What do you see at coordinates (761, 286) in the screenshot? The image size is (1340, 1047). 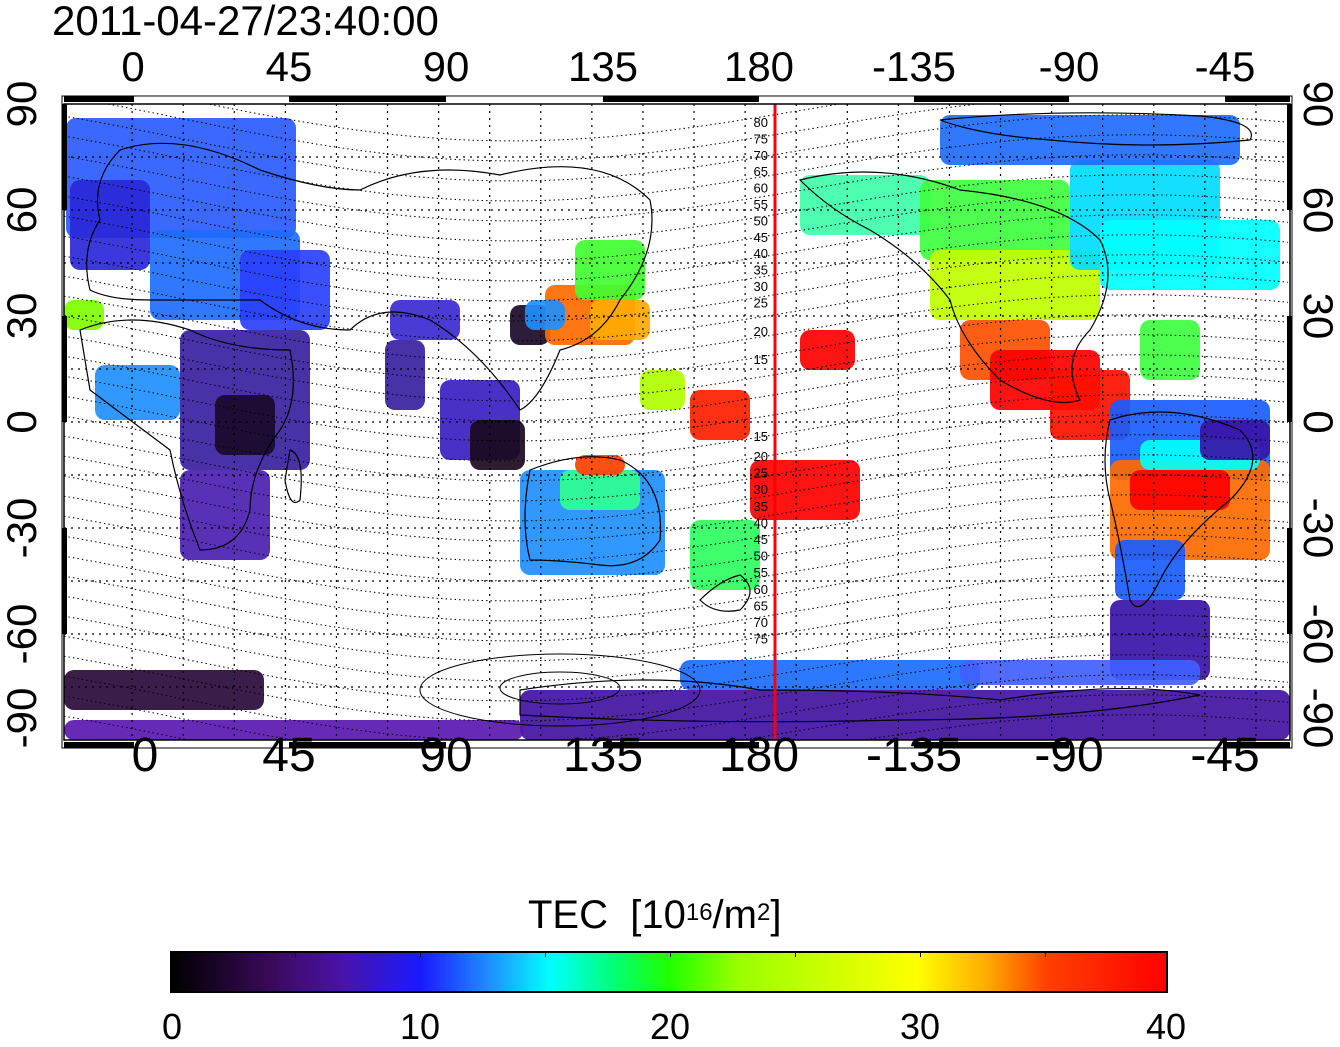 I see `contour-label: 30` at bounding box center [761, 286].